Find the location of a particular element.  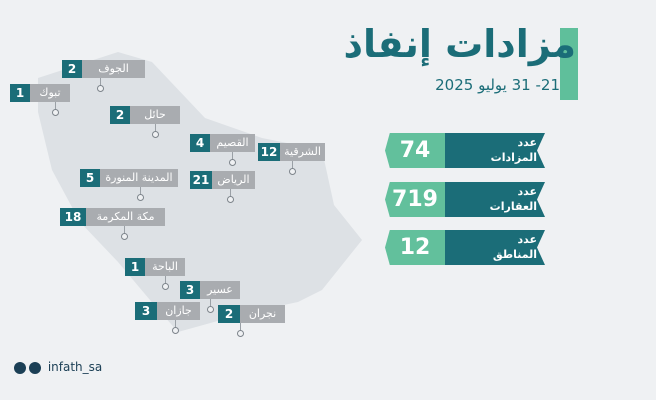

region-count: 18 is located at coordinates (73, 217).